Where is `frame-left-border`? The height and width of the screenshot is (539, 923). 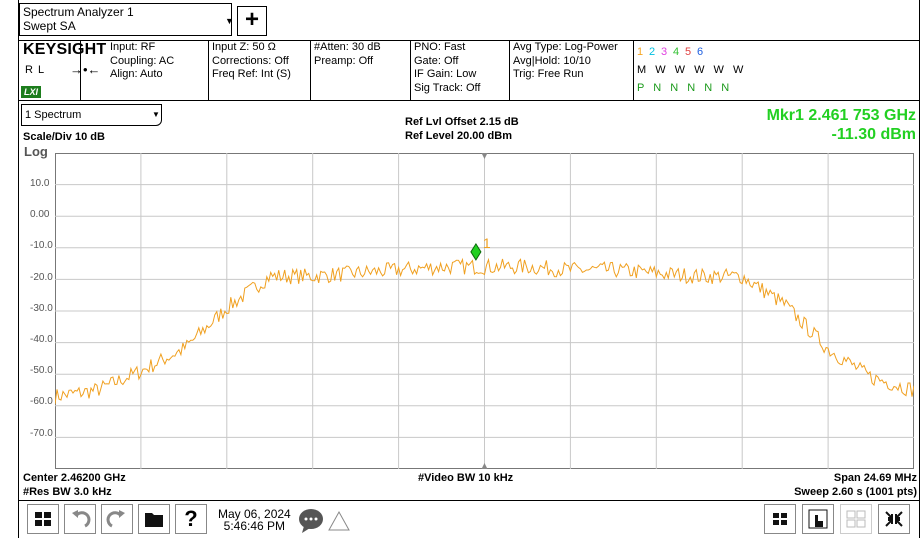
frame-left-border is located at coordinates (18, 269).